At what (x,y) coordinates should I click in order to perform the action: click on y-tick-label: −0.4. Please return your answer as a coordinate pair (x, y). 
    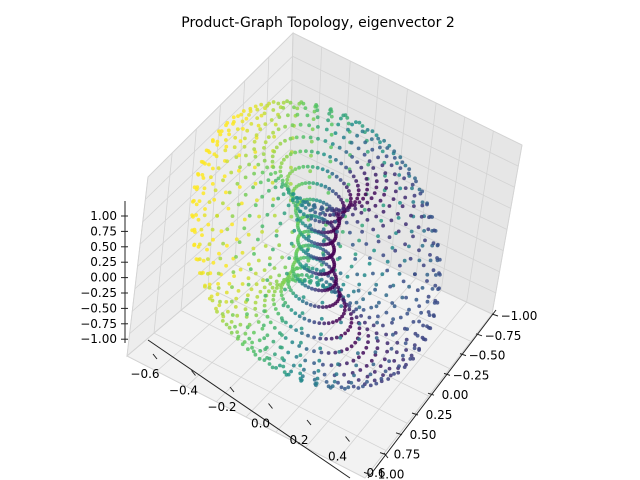
    Looking at the image, I should click on (183, 391).